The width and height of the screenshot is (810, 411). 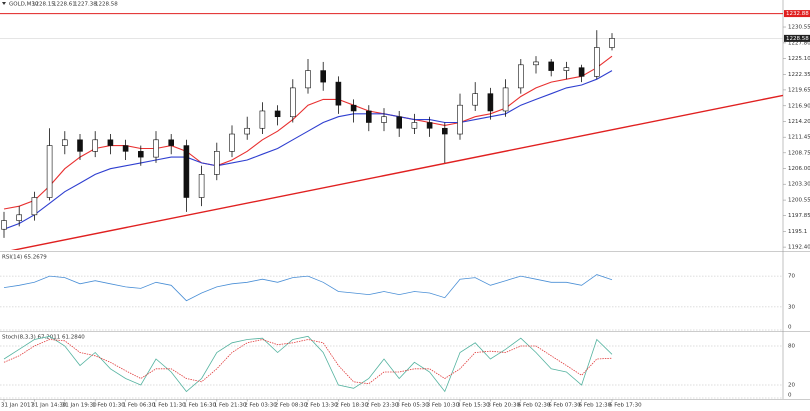 I want to click on y-tick-label: 1206.00, so click(x=799, y=169).